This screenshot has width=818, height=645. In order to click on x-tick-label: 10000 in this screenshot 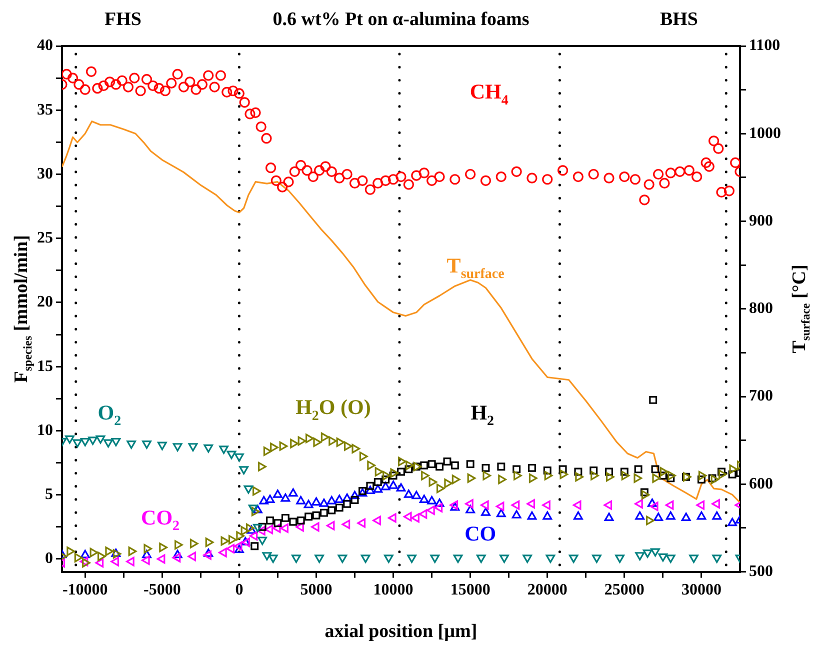, I will do `click(393, 590)`.